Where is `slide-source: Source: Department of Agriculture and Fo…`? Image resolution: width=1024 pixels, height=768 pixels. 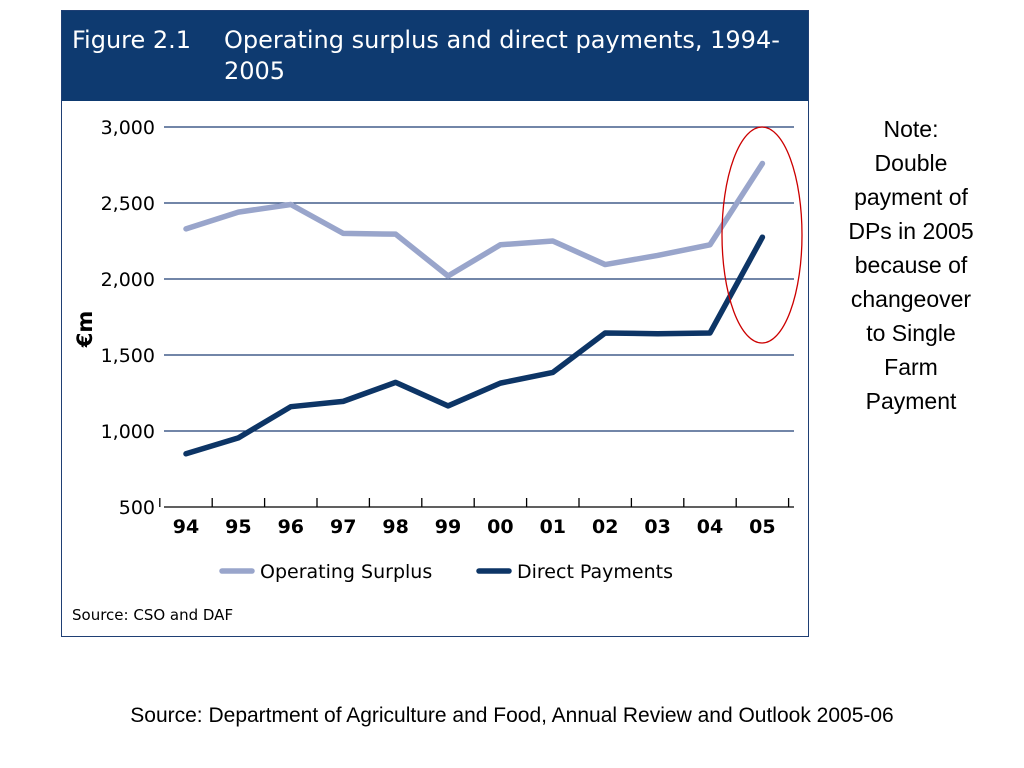
slide-source: Source: Department of Agriculture and Fo… is located at coordinates (512, 715).